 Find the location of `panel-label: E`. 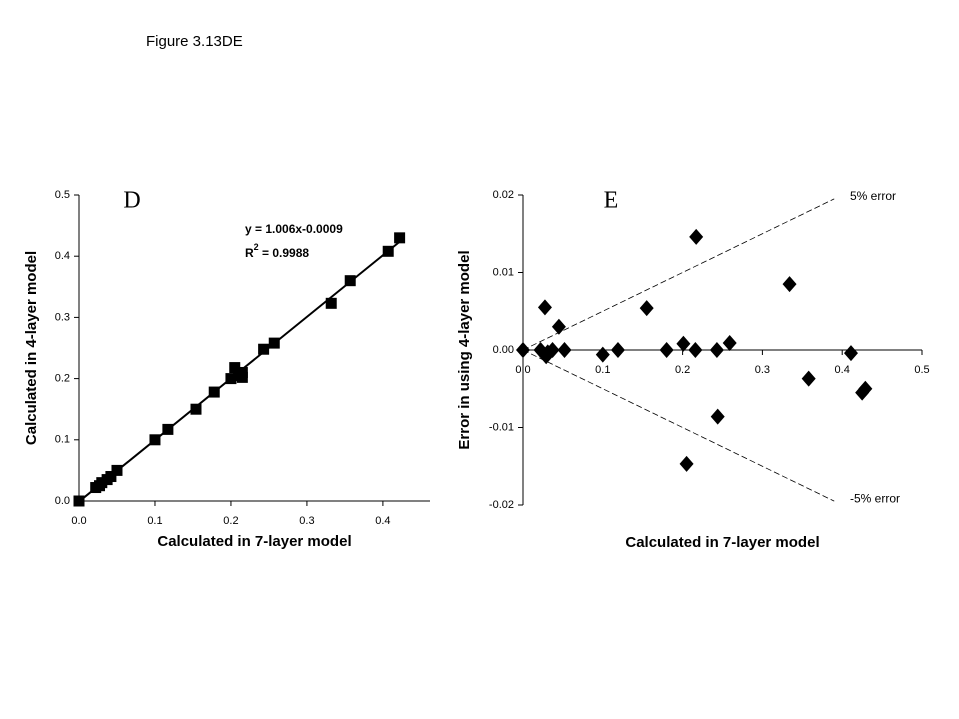

panel-label: E is located at coordinates (611, 201).